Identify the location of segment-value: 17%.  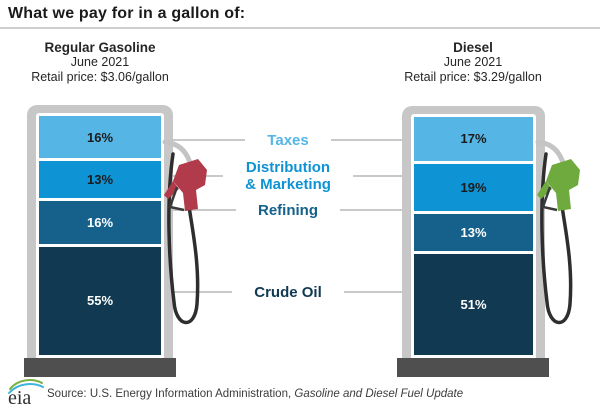
(473, 139).